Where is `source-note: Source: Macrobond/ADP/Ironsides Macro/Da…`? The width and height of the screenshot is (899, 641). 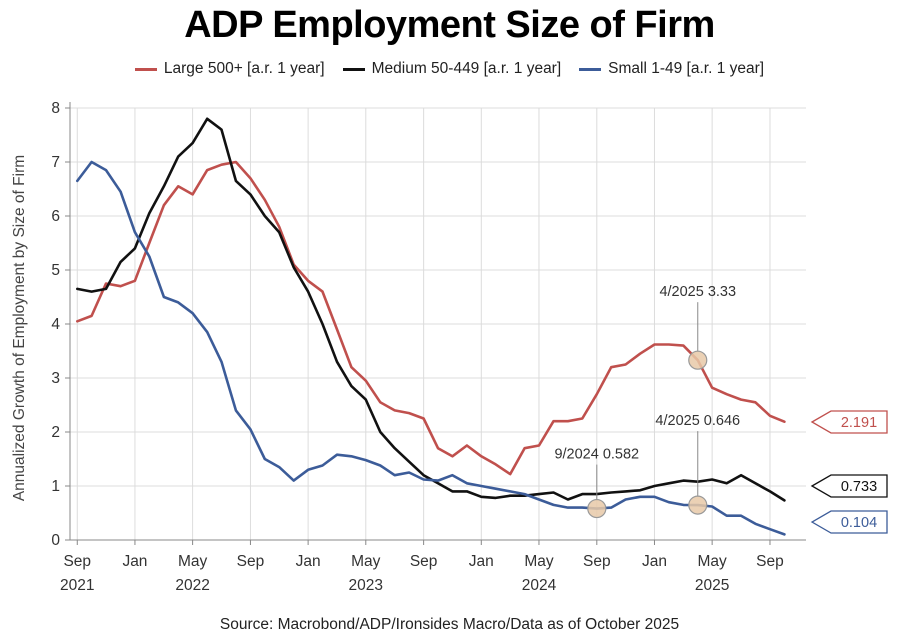 source-note: Source: Macrobond/ADP/Ironsides Macro/Da… is located at coordinates (449, 624).